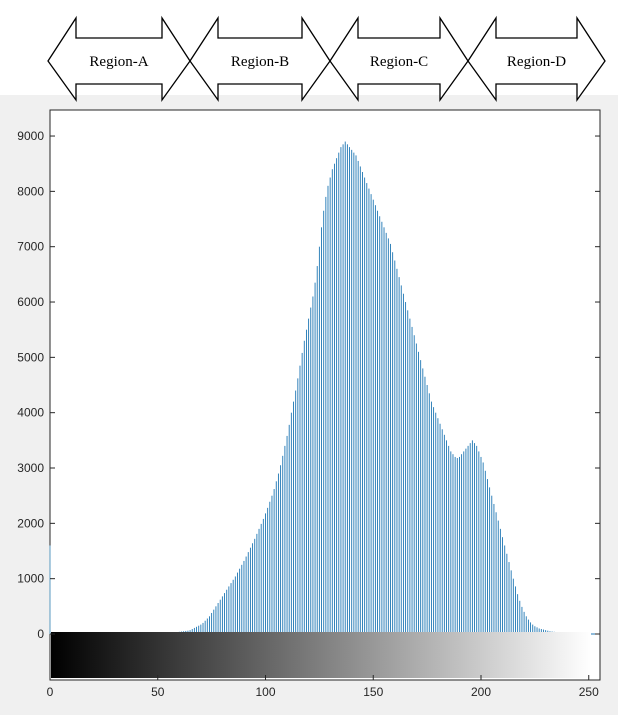 The width and height of the screenshot is (618, 715). What do you see at coordinates (321, 655) in the screenshot?
I see `grayscale-colorbar` at bounding box center [321, 655].